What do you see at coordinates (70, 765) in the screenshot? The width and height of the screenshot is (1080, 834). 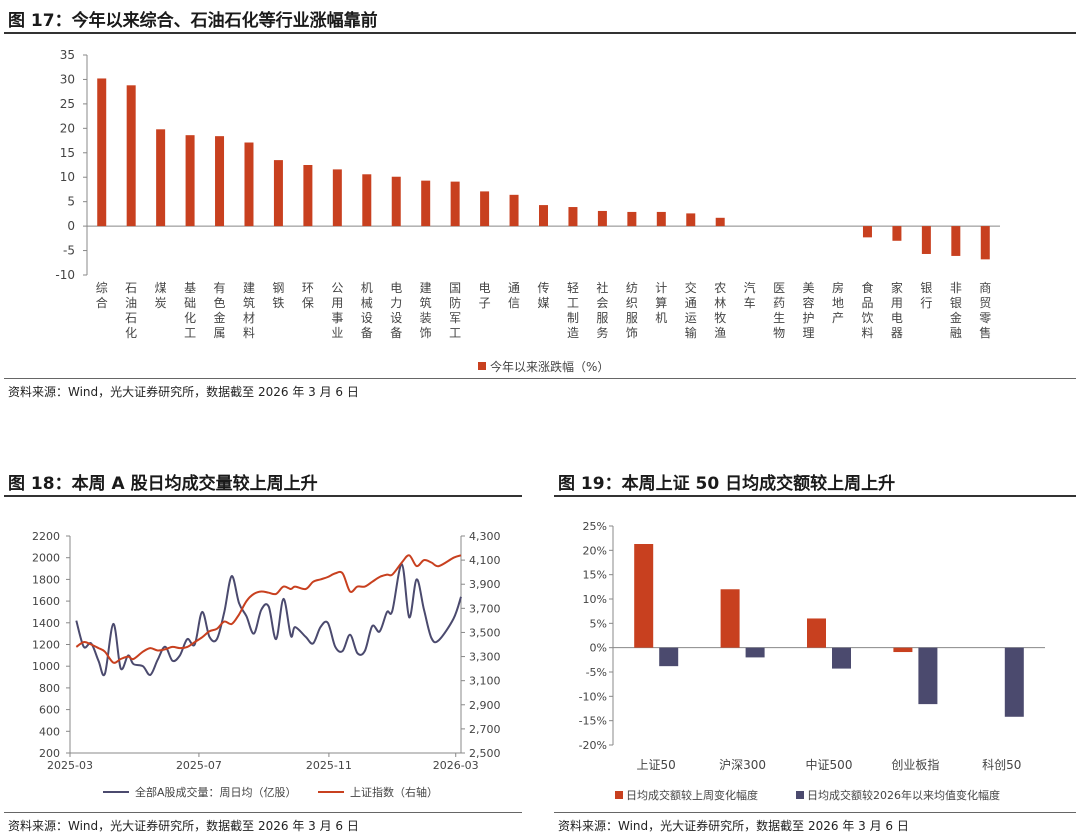 I see `fig18-x-tick-label: 2025-03` at bounding box center [70, 765].